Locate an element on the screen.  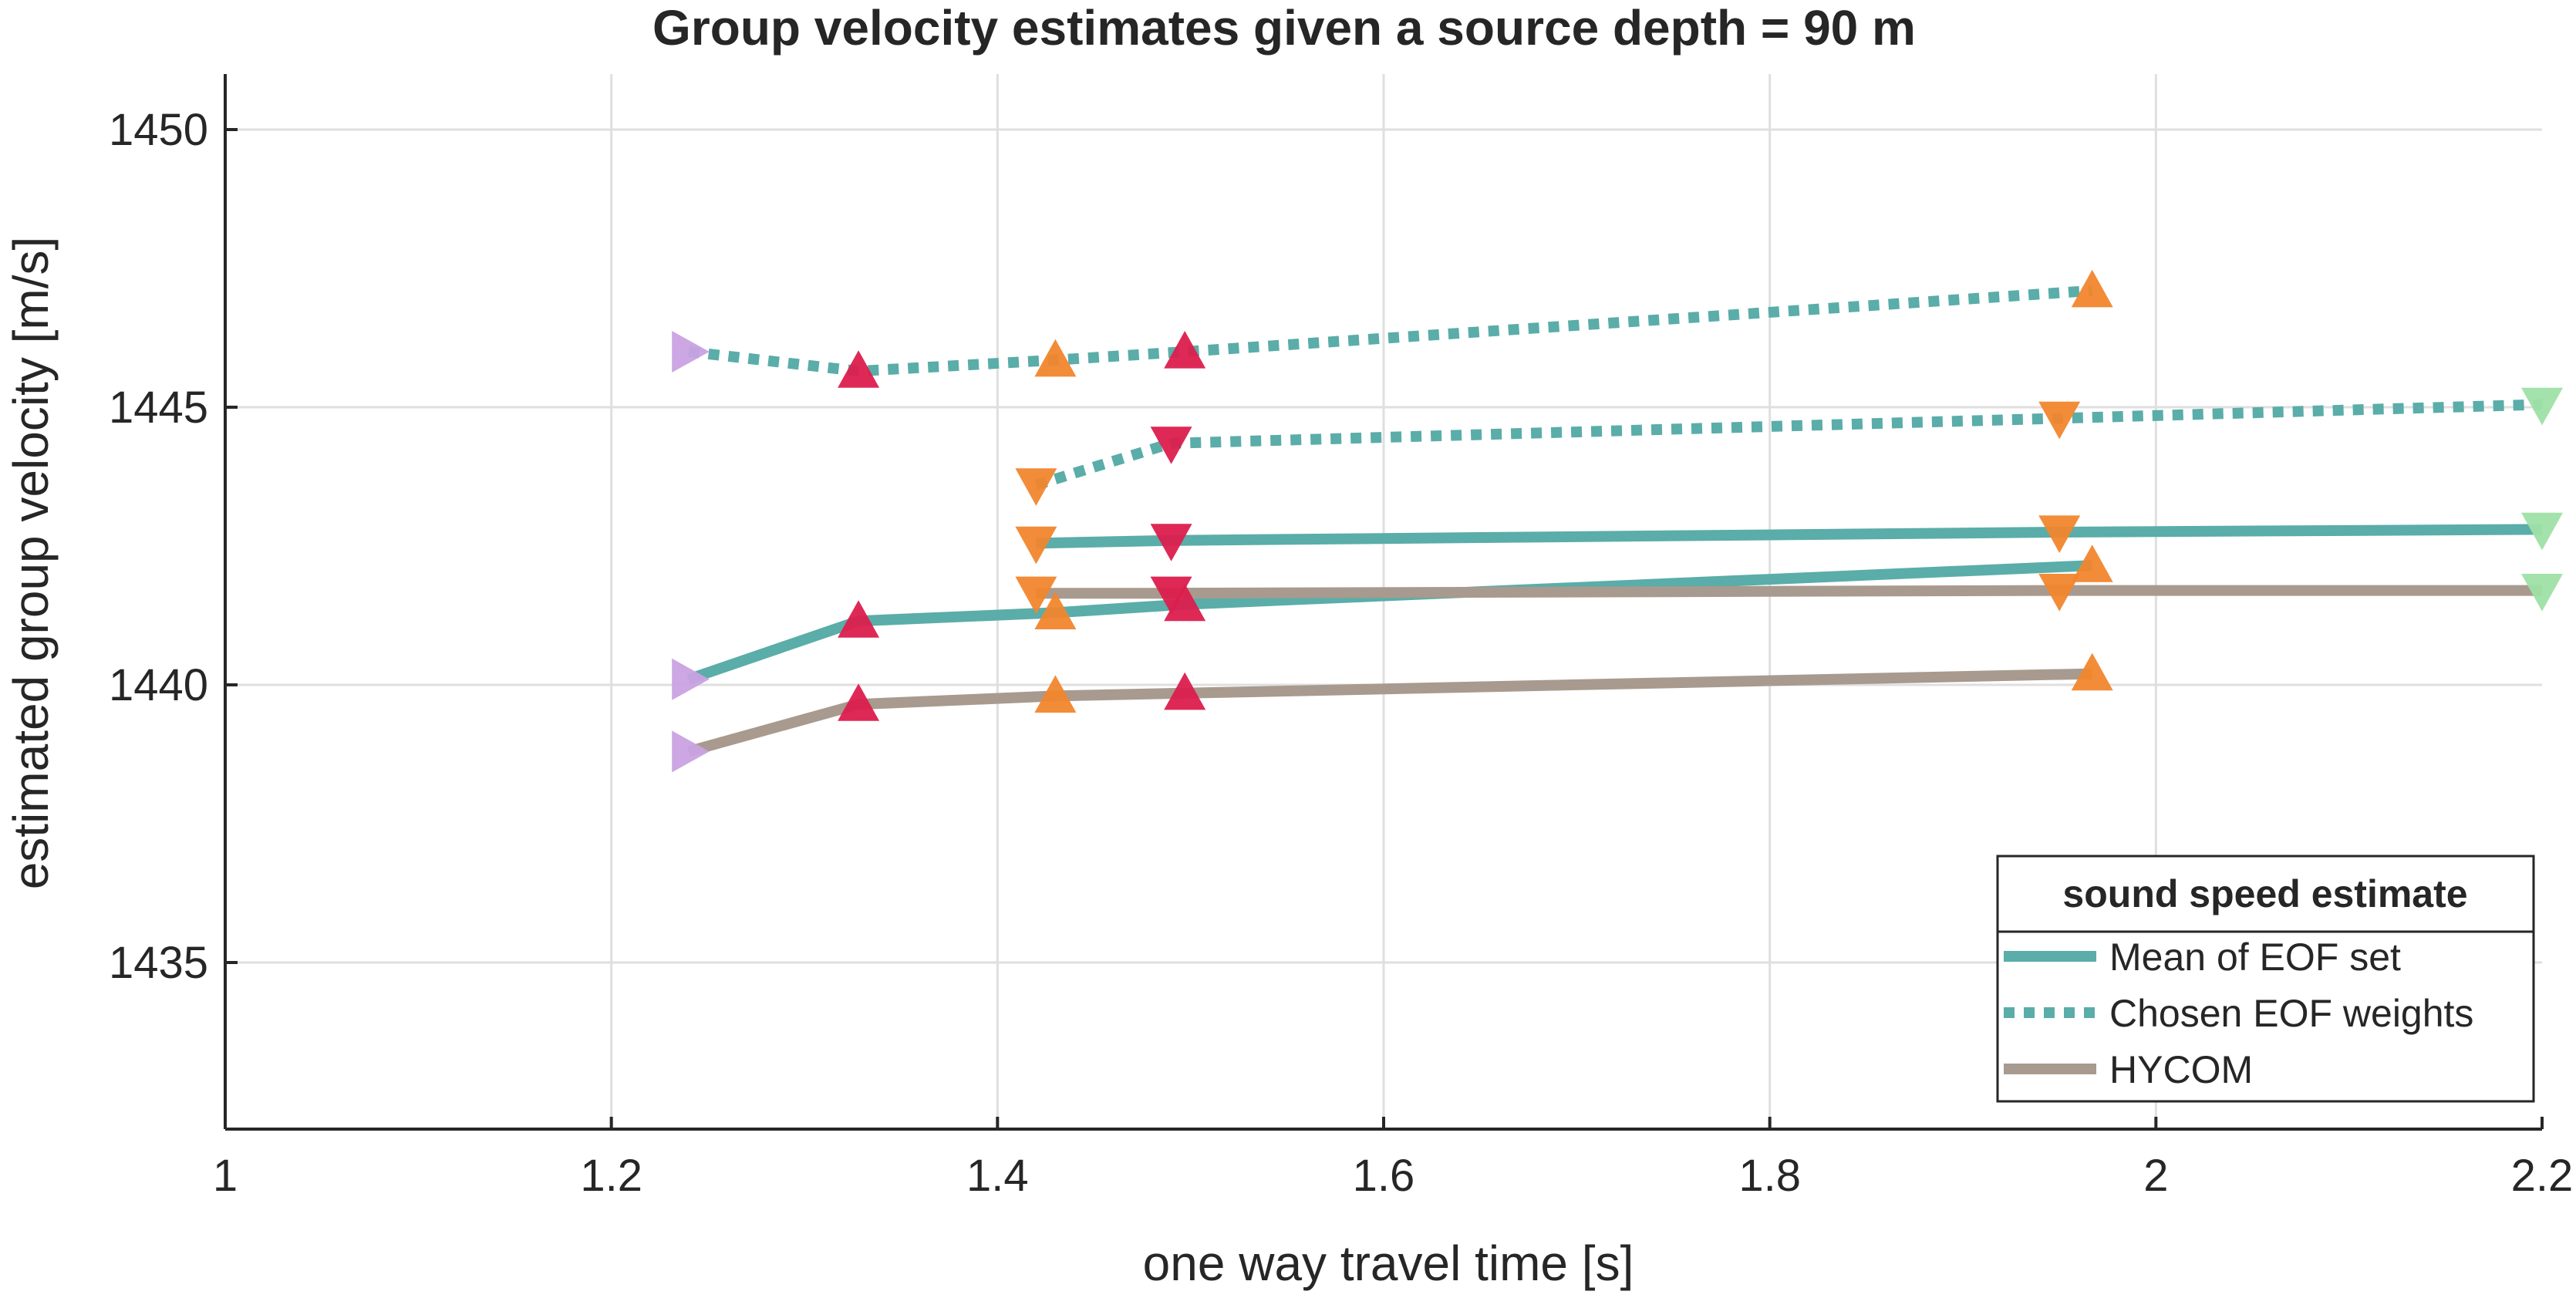
x-tick-label: 1.2 is located at coordinates (611, 1176).